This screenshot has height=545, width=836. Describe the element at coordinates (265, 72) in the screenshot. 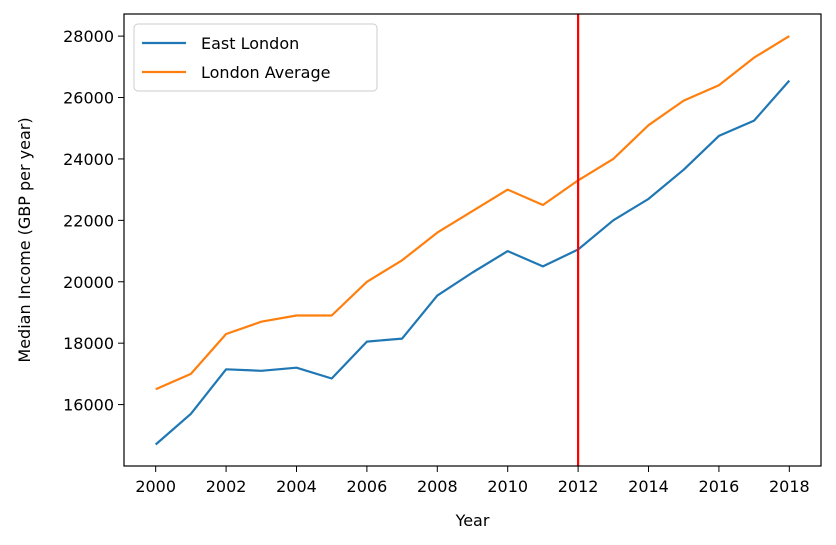

I see `legend-label-london-average: London Average` at that location.